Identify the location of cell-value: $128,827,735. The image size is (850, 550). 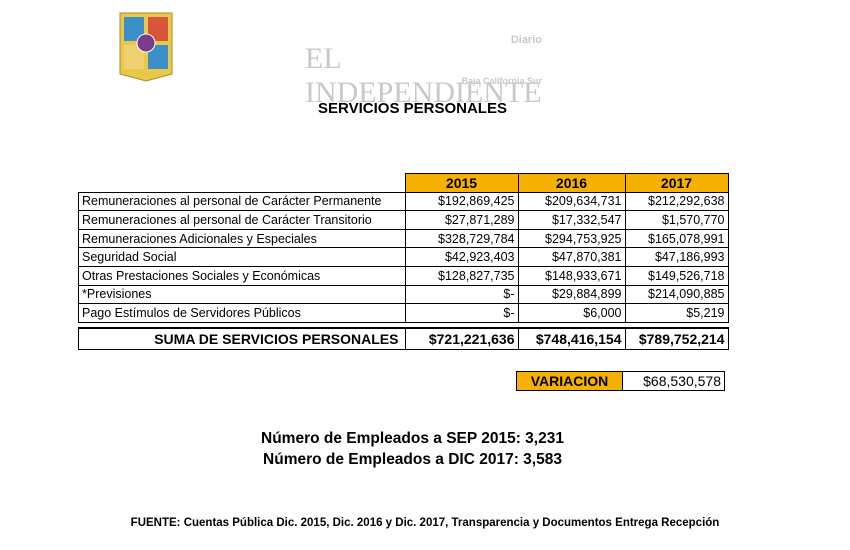
(461, 275).